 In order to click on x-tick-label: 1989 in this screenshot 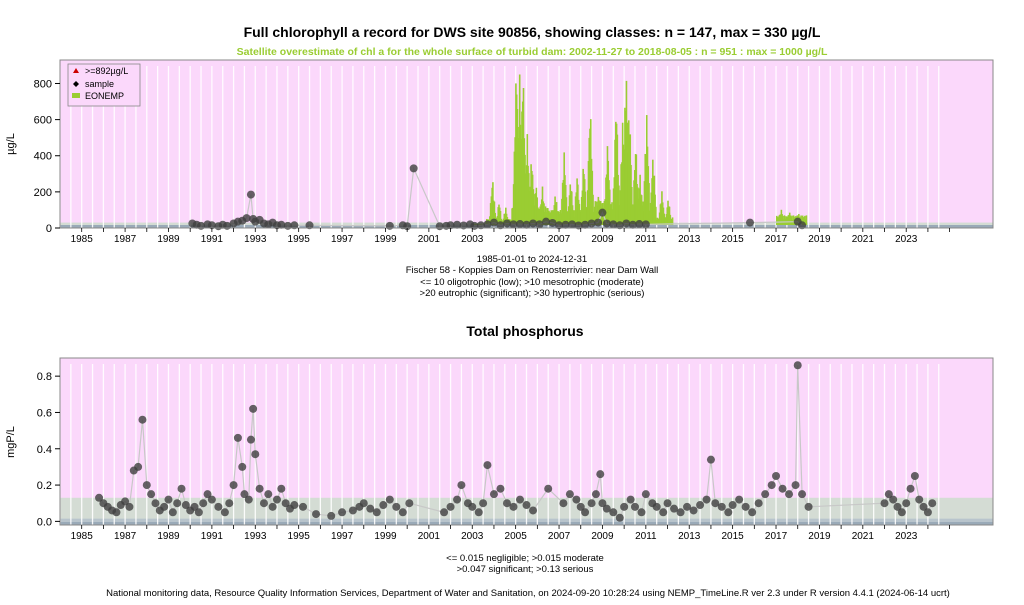, I will do `click(168, 239)`.